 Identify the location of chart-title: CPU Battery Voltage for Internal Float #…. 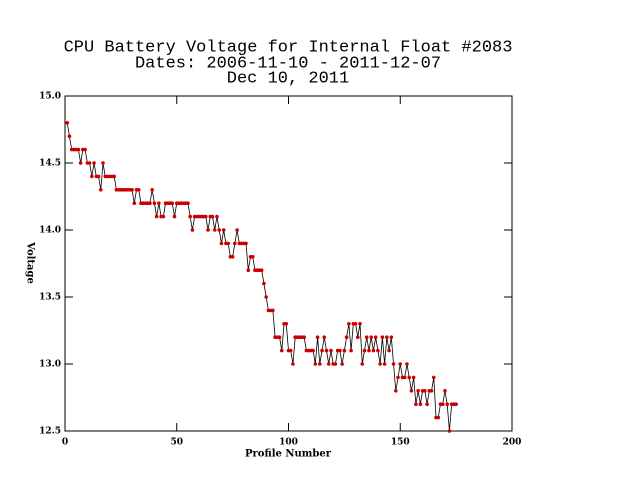
(288, 47).